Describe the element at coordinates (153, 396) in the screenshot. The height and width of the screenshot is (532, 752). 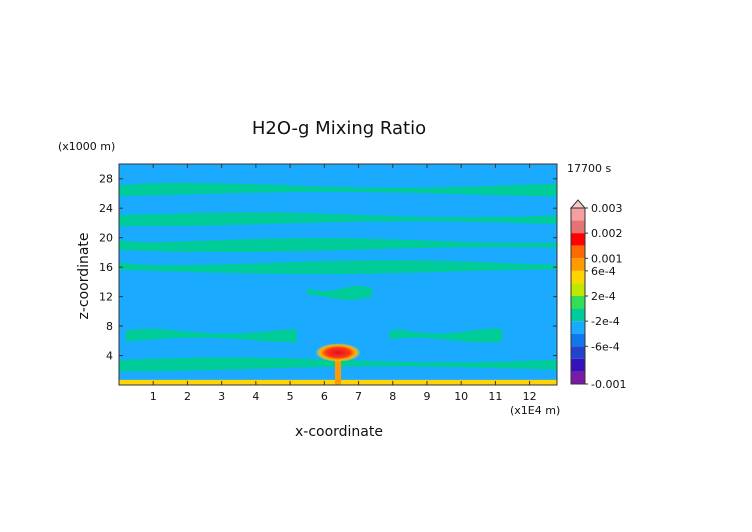
I see `x-tick-label: 1` at that location.